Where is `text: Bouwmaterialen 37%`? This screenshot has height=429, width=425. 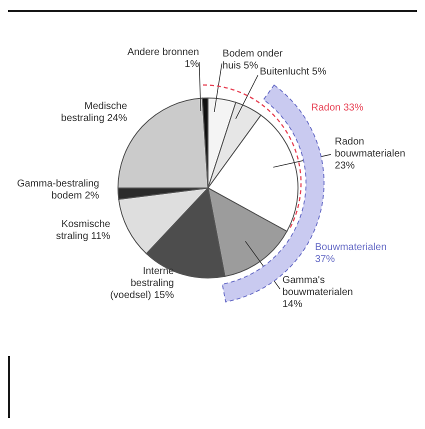 text: Bouwmaterialen 37% is located at coordinates (350, 252).